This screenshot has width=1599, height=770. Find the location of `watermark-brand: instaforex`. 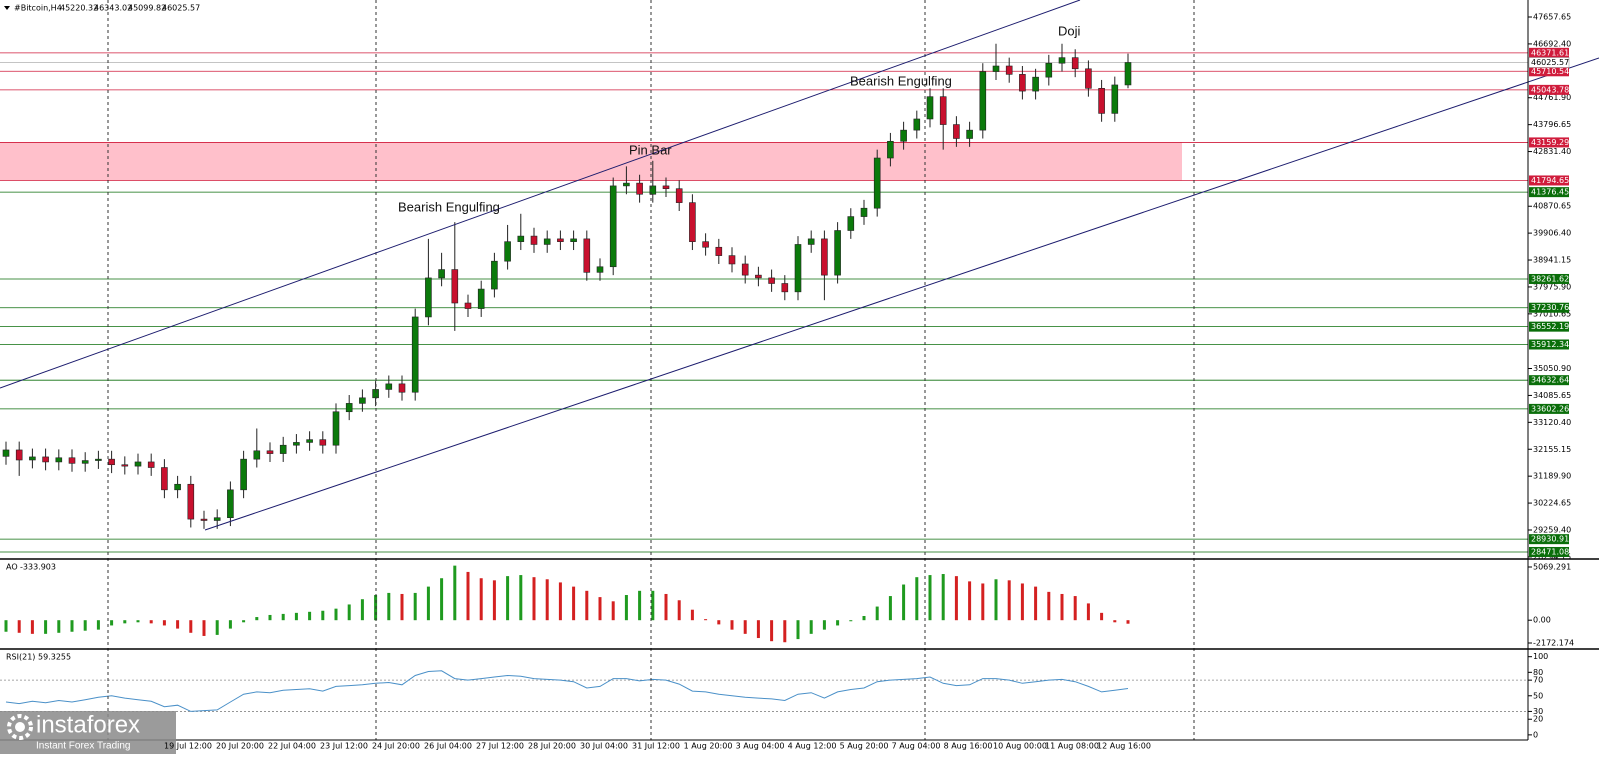

watermark-brand: instaforex is located at coordinates (88, 724).